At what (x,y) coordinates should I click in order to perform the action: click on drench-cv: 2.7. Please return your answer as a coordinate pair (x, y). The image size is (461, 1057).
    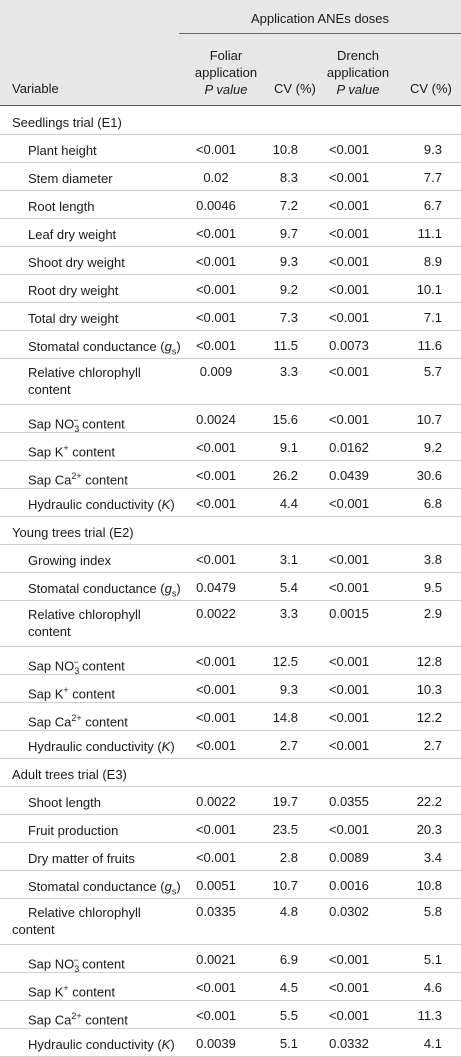
    Looking at the image, I should click on (432, 745).